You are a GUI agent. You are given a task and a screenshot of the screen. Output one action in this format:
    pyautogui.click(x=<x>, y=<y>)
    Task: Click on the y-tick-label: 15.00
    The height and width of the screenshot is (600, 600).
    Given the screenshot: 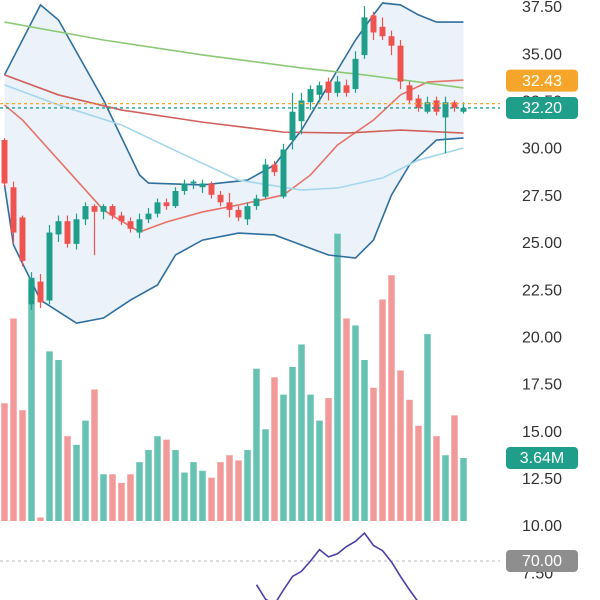 What is the action you would take?
    pyautogui.click(x=542, y=432)
    